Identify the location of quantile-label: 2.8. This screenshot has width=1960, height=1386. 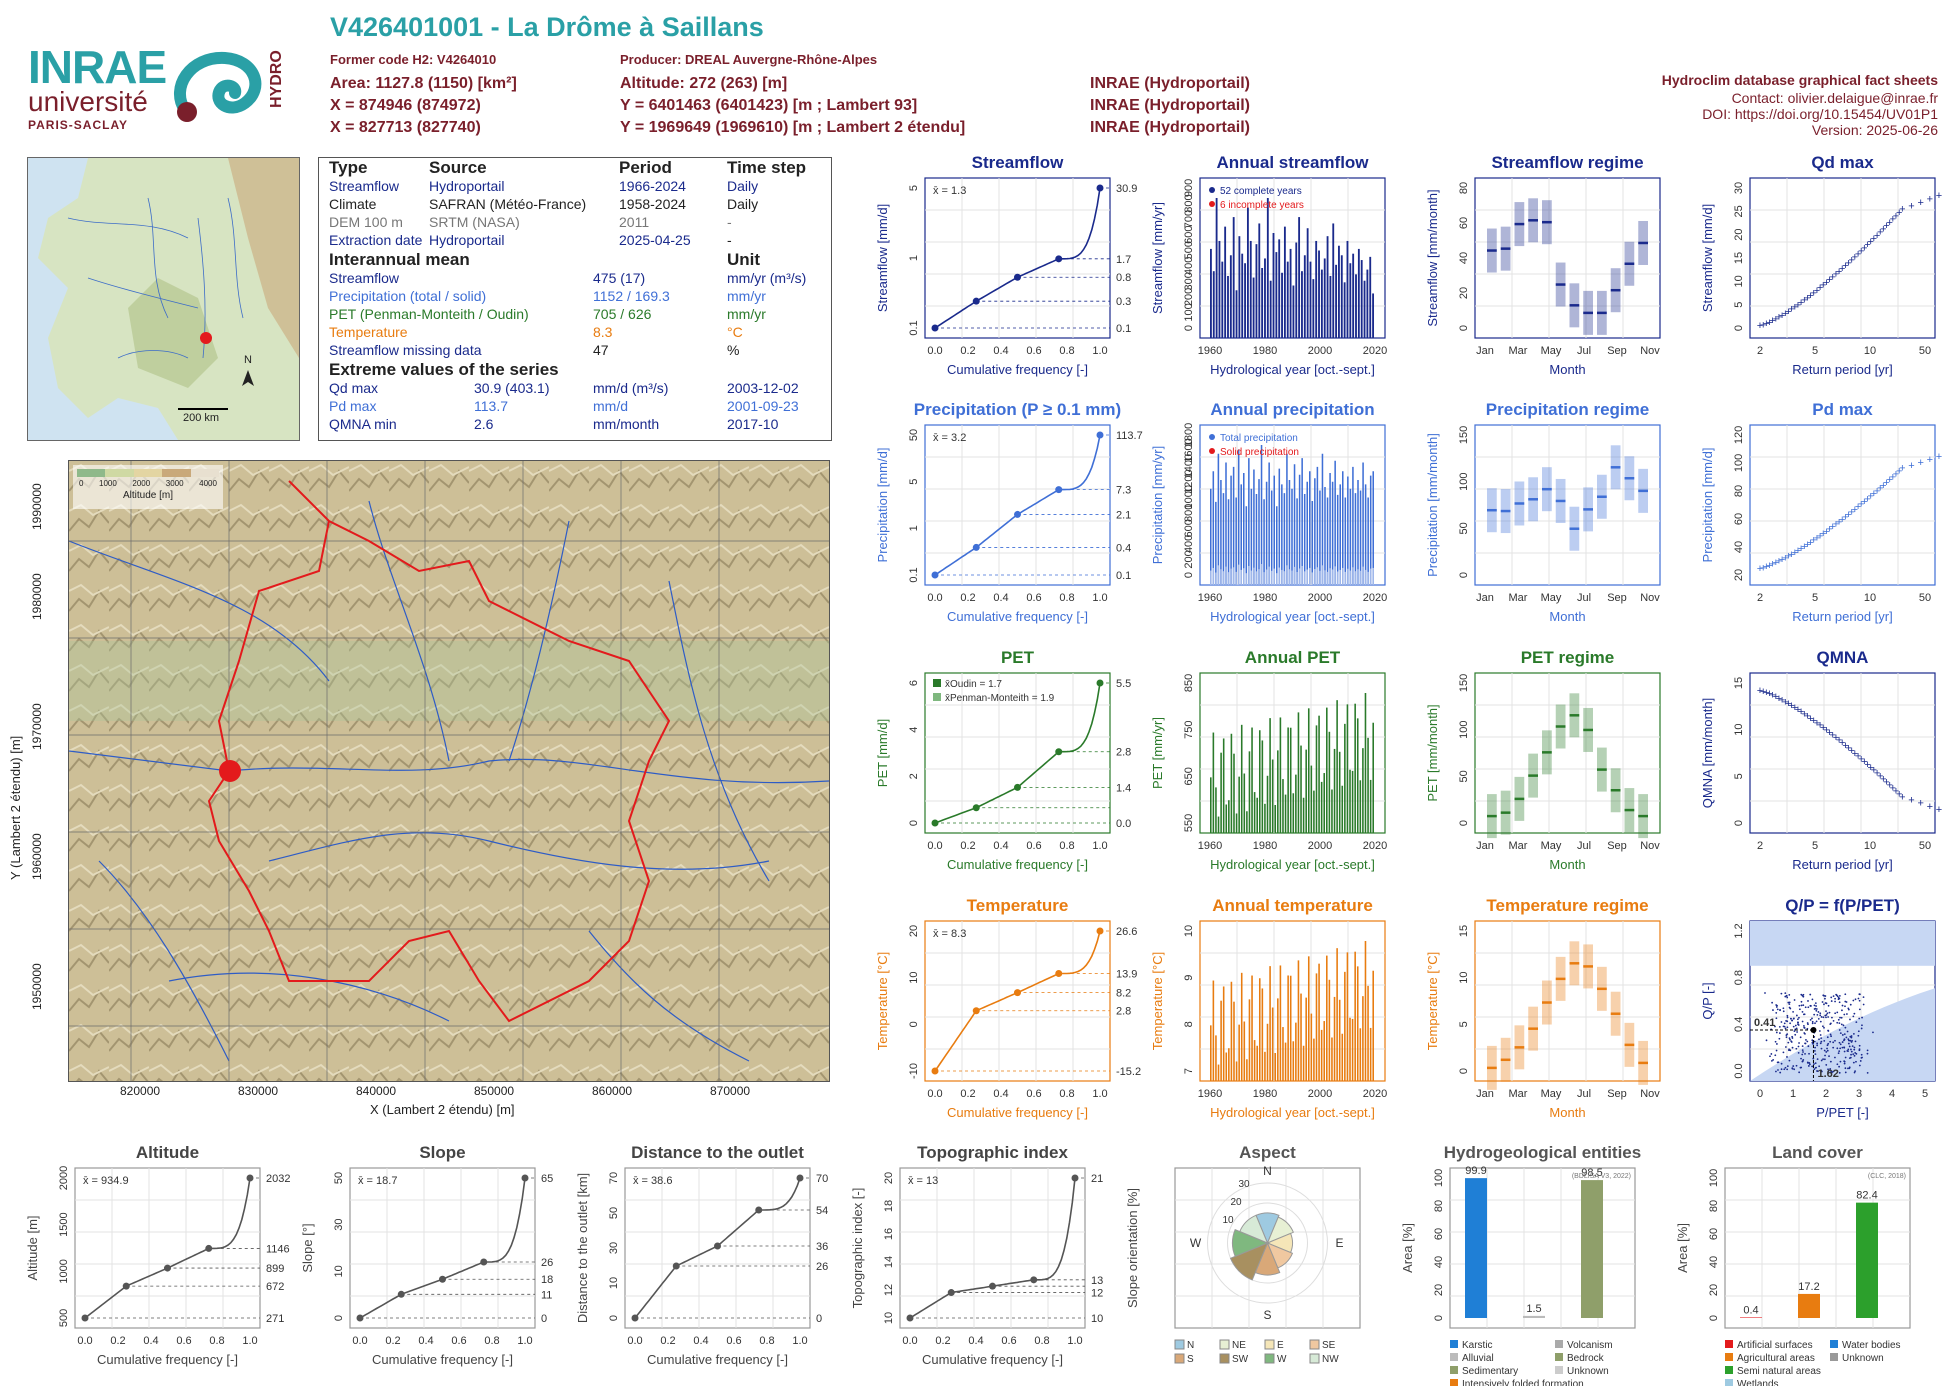
(1123, 1012).